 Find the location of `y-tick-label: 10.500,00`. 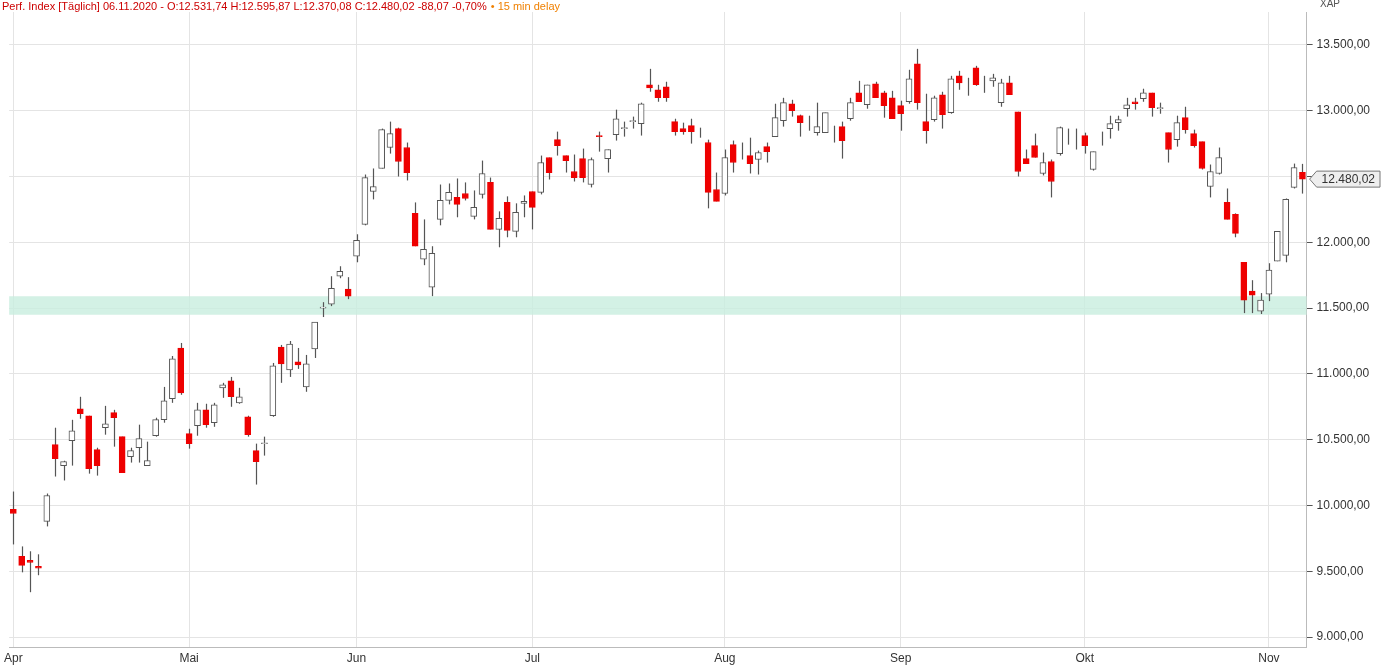

y-tick-label: 10.500,00 is located at coordinates (1343, 438).